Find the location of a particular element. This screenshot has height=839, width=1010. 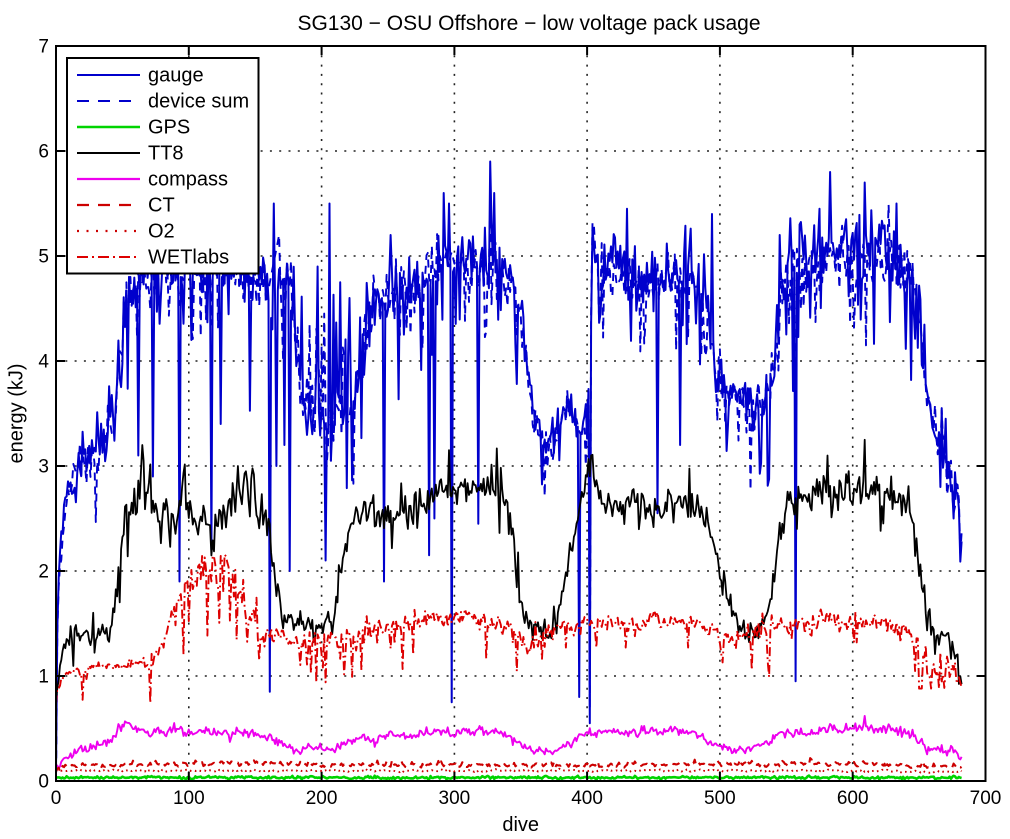

svg-text: WETlabs is located at coordinates (188, 258).